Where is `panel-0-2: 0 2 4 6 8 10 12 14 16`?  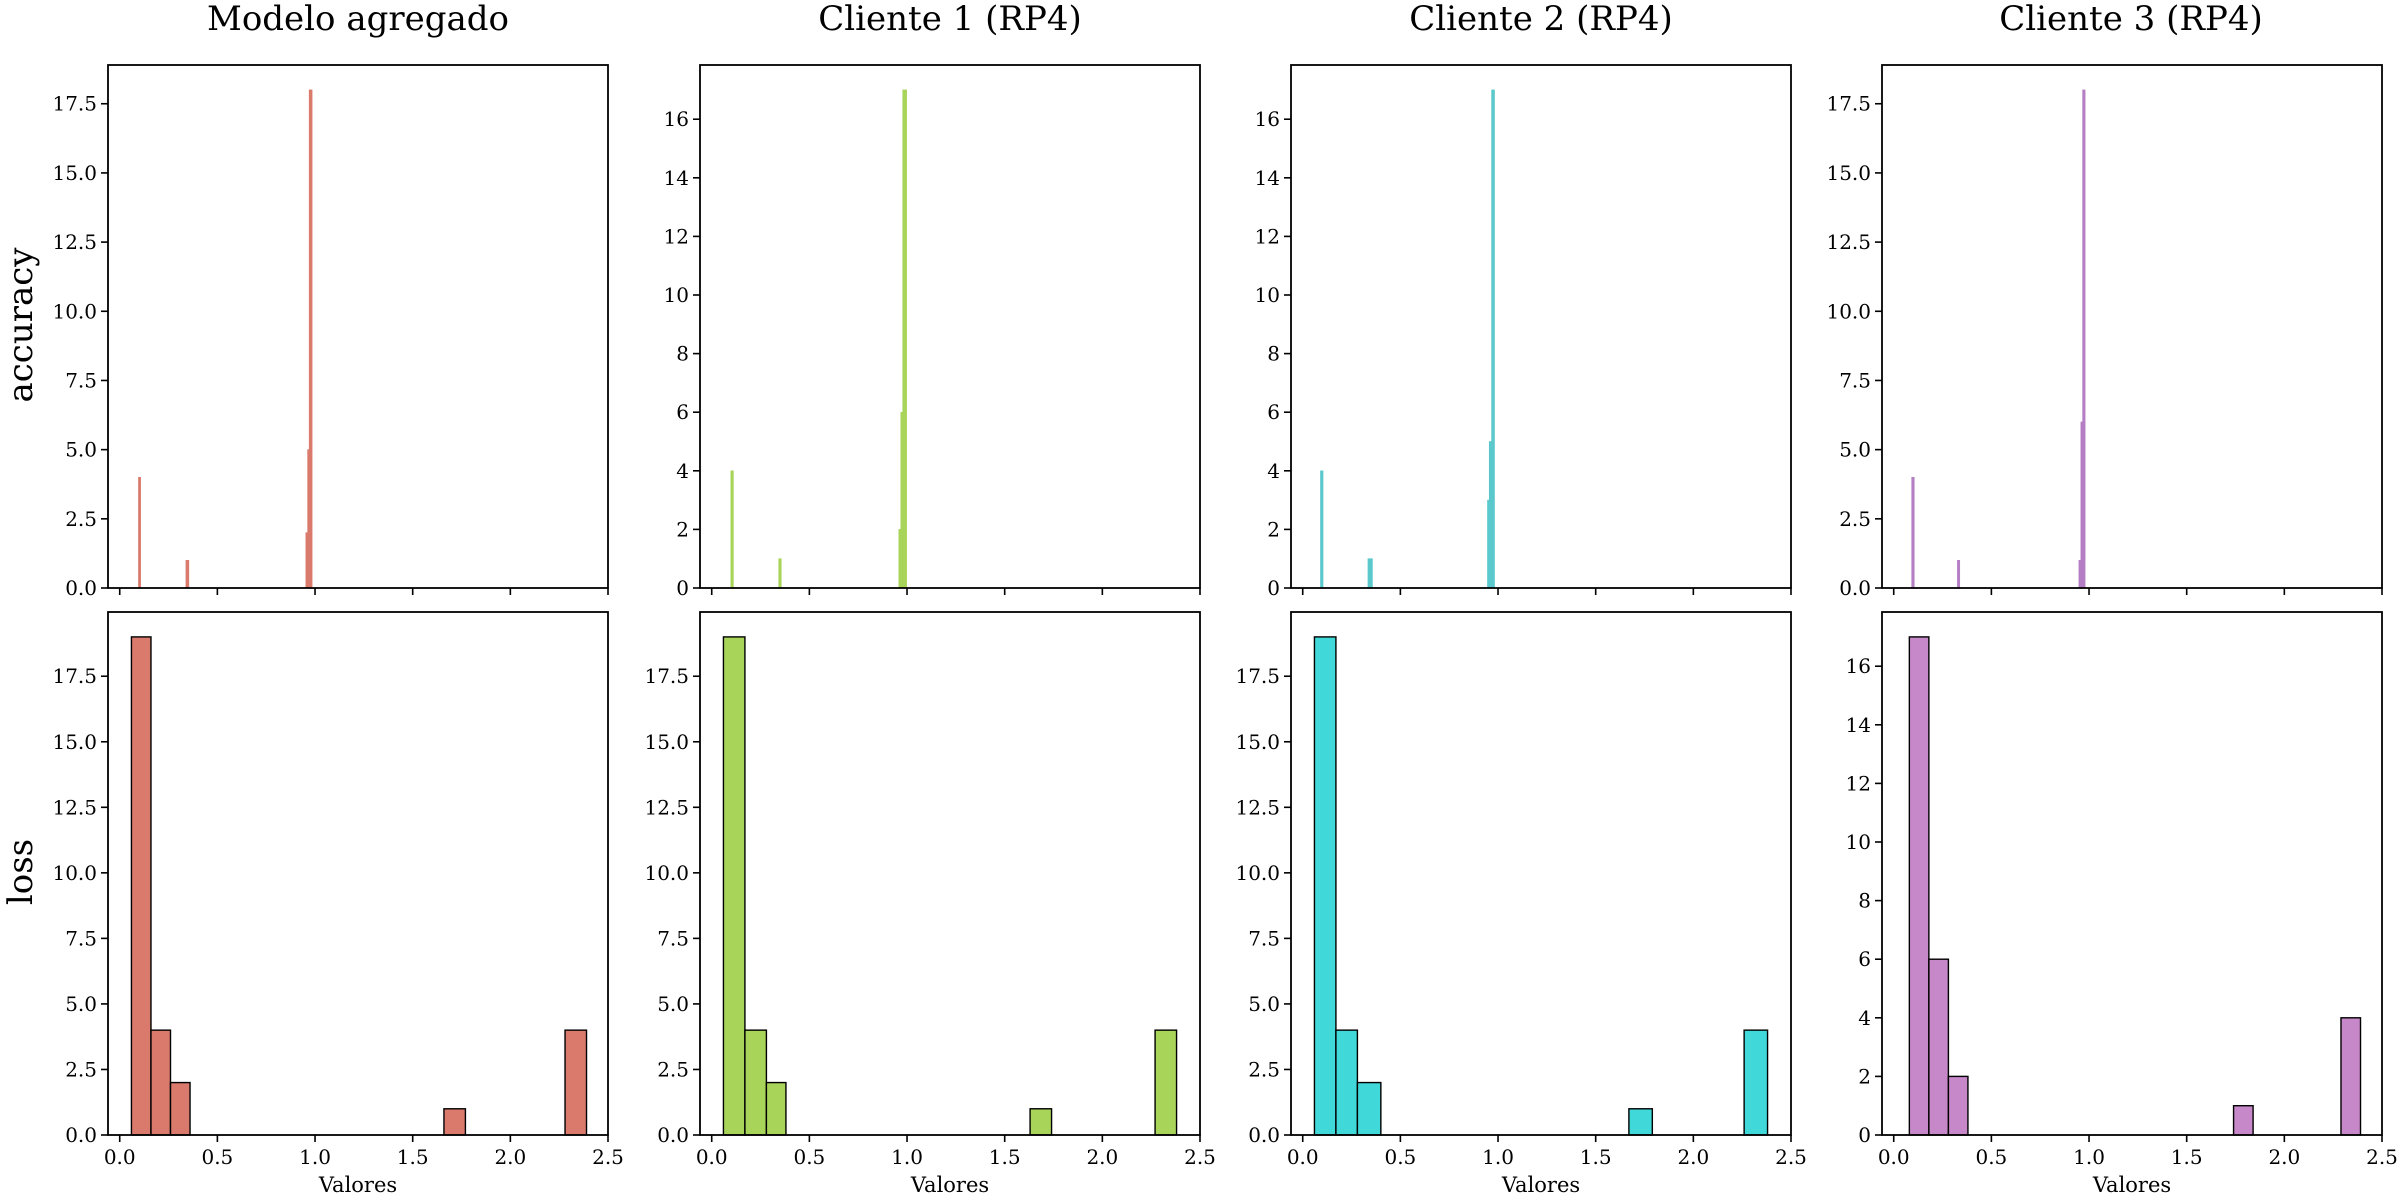
panel-0-2: 0 2 4 6 8 10 12 14 16 is located at coordinates (1523, 332).